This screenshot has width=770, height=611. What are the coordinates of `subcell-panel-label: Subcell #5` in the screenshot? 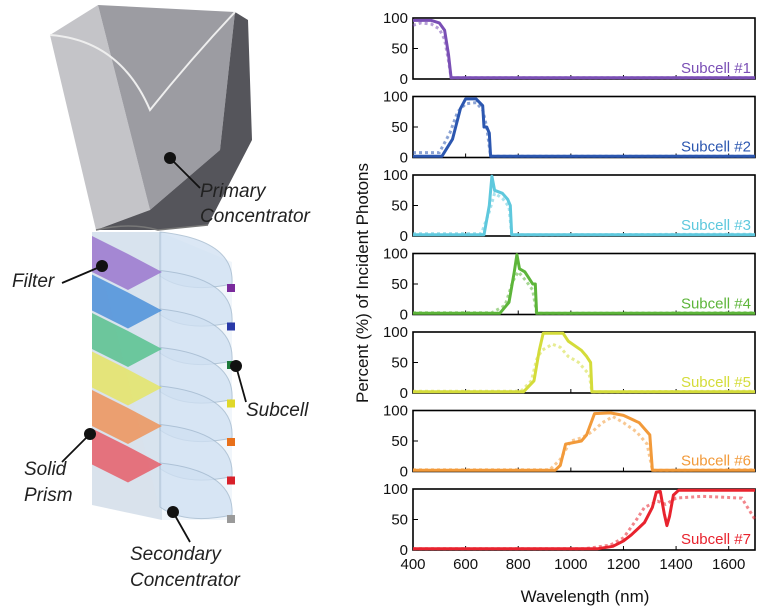 It's located at (716, 382).